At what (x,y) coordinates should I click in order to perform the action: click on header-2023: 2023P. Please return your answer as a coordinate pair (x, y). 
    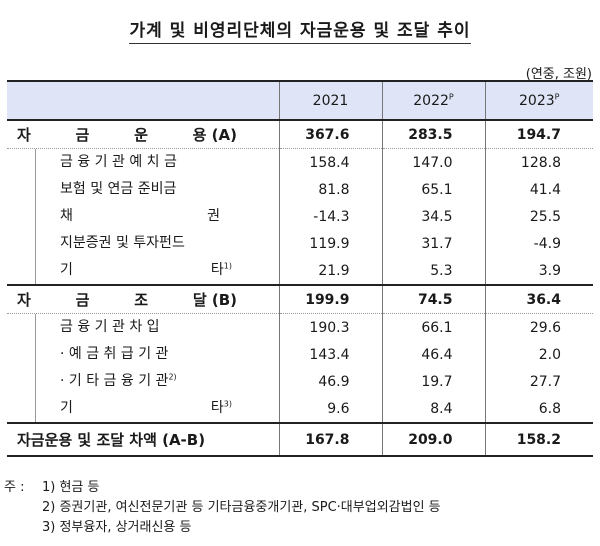
    Looking at the image, I should click on (538, 100).